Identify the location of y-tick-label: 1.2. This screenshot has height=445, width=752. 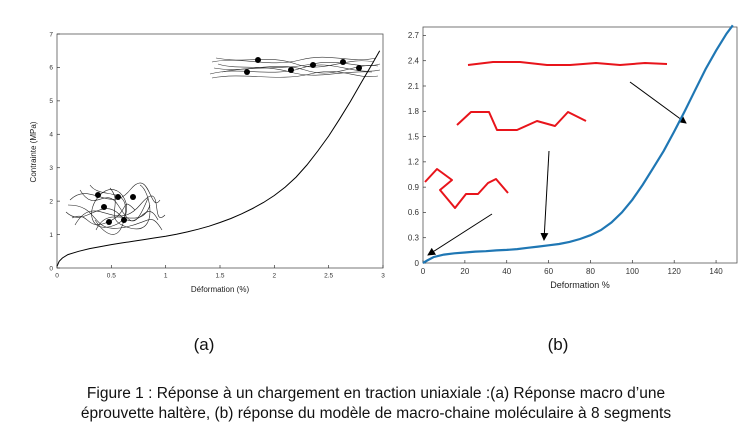
(414, 162).